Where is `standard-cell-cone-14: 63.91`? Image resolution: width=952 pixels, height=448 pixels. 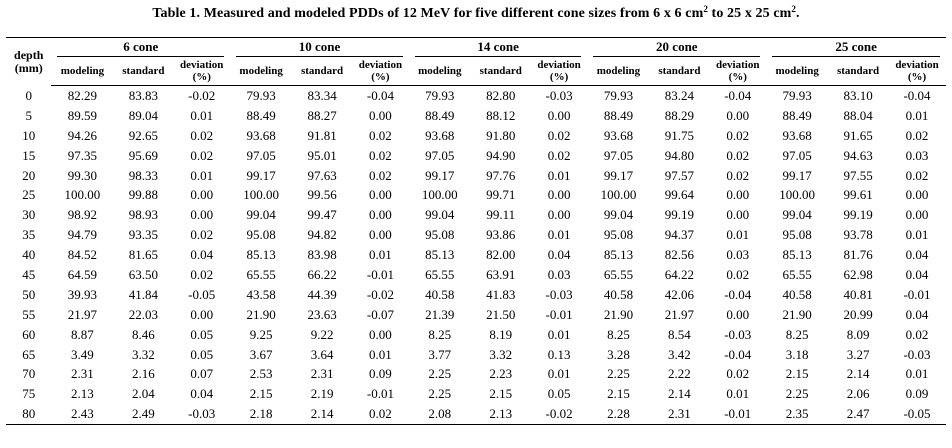
standard-cell-cone-14: 63.91 is located at coordinates (501, 274).